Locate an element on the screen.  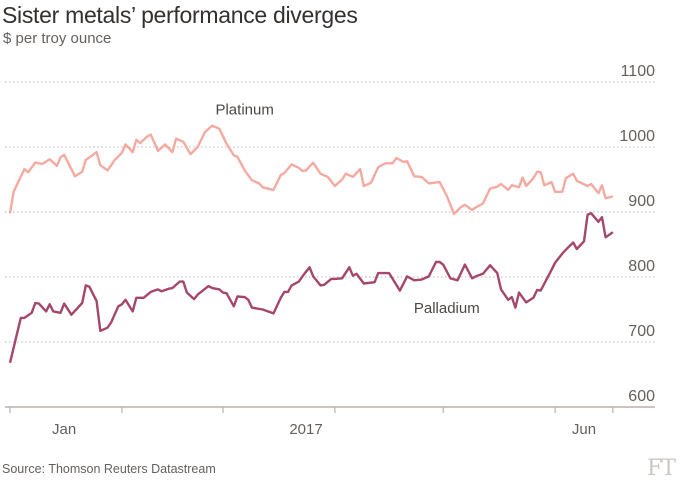
chart-title: Sister metals’ performance diverges is located at coordinates (180, 15).